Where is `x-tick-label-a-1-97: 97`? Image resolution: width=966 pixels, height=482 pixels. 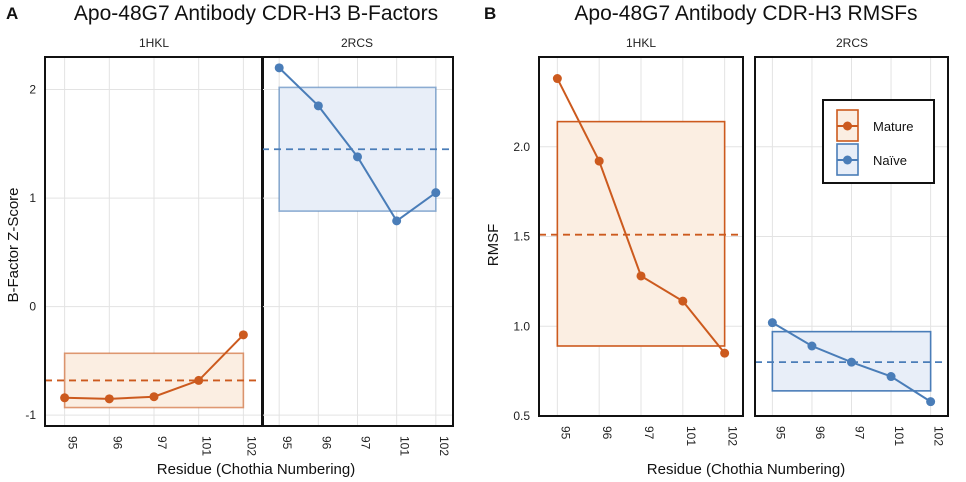 x-tick-label-a-1-97: 97 is located at coordinates (162, 443).